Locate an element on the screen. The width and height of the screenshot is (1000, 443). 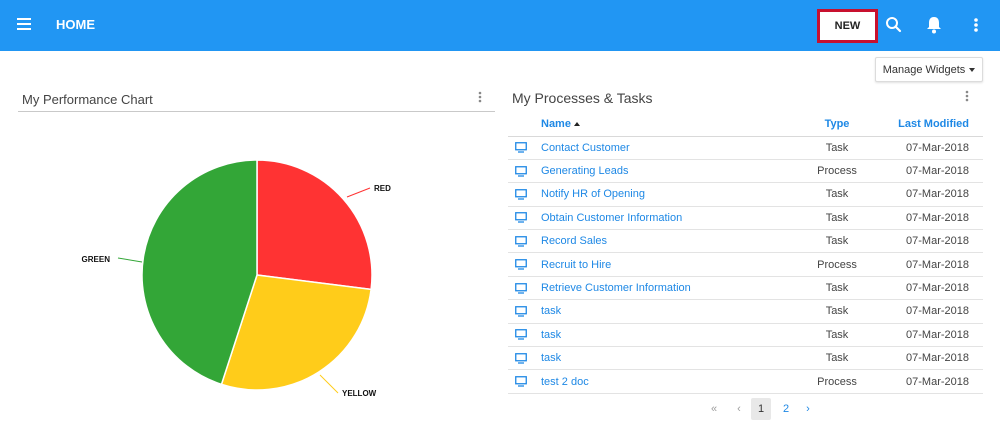
column-header-type: Type is located at coordinates (837, 124).